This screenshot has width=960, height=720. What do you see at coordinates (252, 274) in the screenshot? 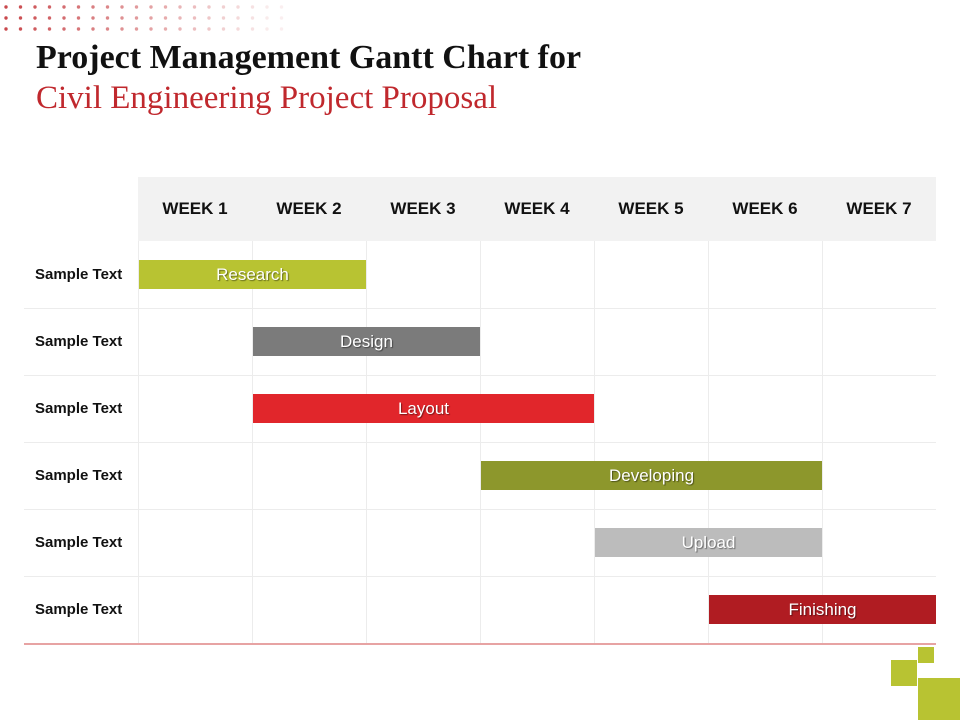
I see `task-bar-research: Research` at bounding box center [252, 274].